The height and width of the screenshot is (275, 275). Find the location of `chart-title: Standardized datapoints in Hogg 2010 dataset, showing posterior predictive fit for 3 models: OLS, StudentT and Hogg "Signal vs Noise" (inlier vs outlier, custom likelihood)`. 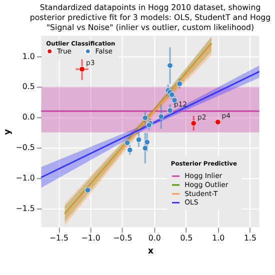

chart-title: Standardized datapoints in Hogg 2010 dataset, showing posterior predictive fit for 3 models: OLS, StudentT and Hogg "Signal vs Noise" (inlier vs outlier, custom likelihood) is located at coordinates (150, 17).